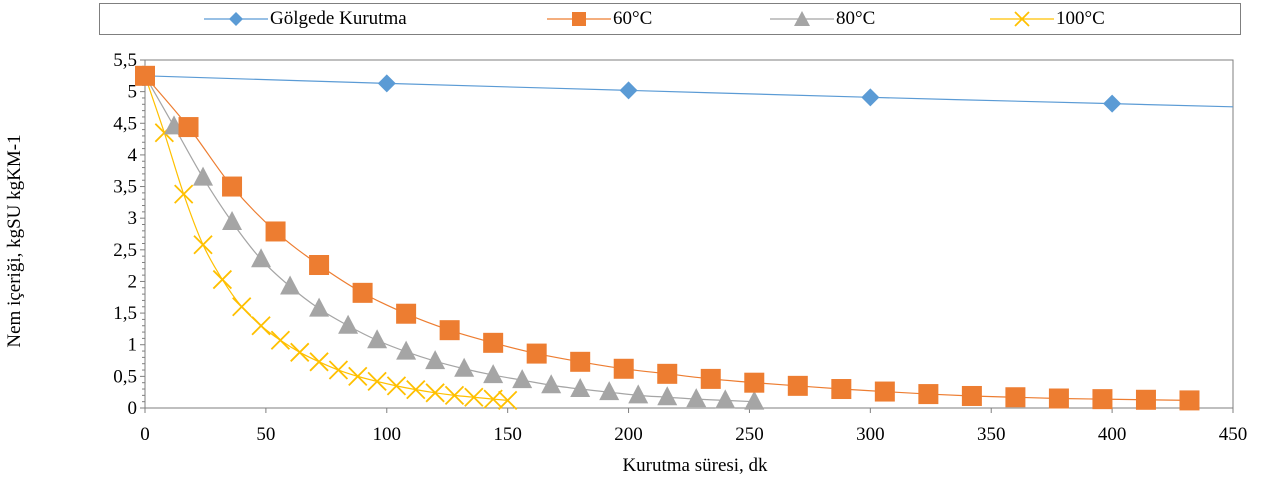  I want to click on x-tick-label: 0, so click(145, 434).